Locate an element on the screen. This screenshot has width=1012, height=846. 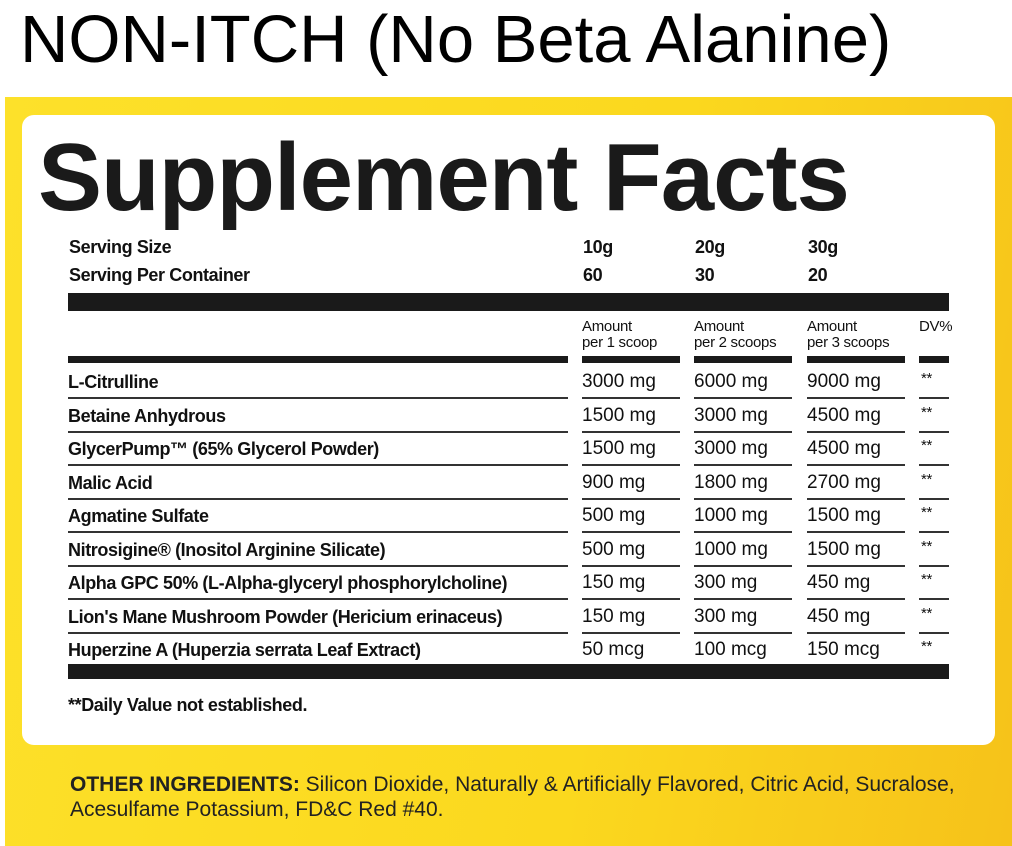
ingredient-amount-3: 9000 mg is located at coordinates (844, 381).